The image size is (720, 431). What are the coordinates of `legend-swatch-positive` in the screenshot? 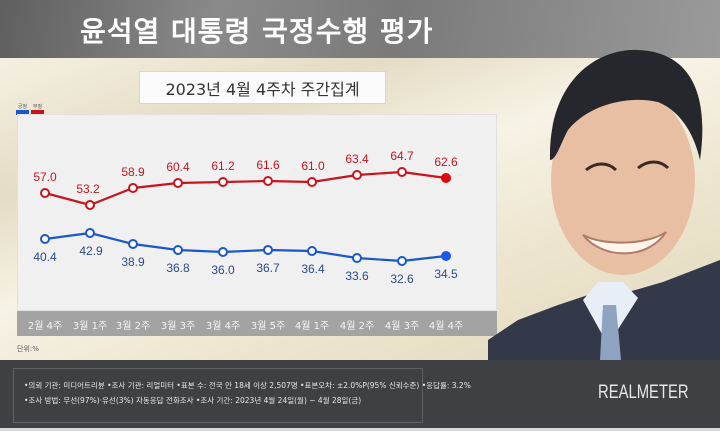 It's located at (22, 112).